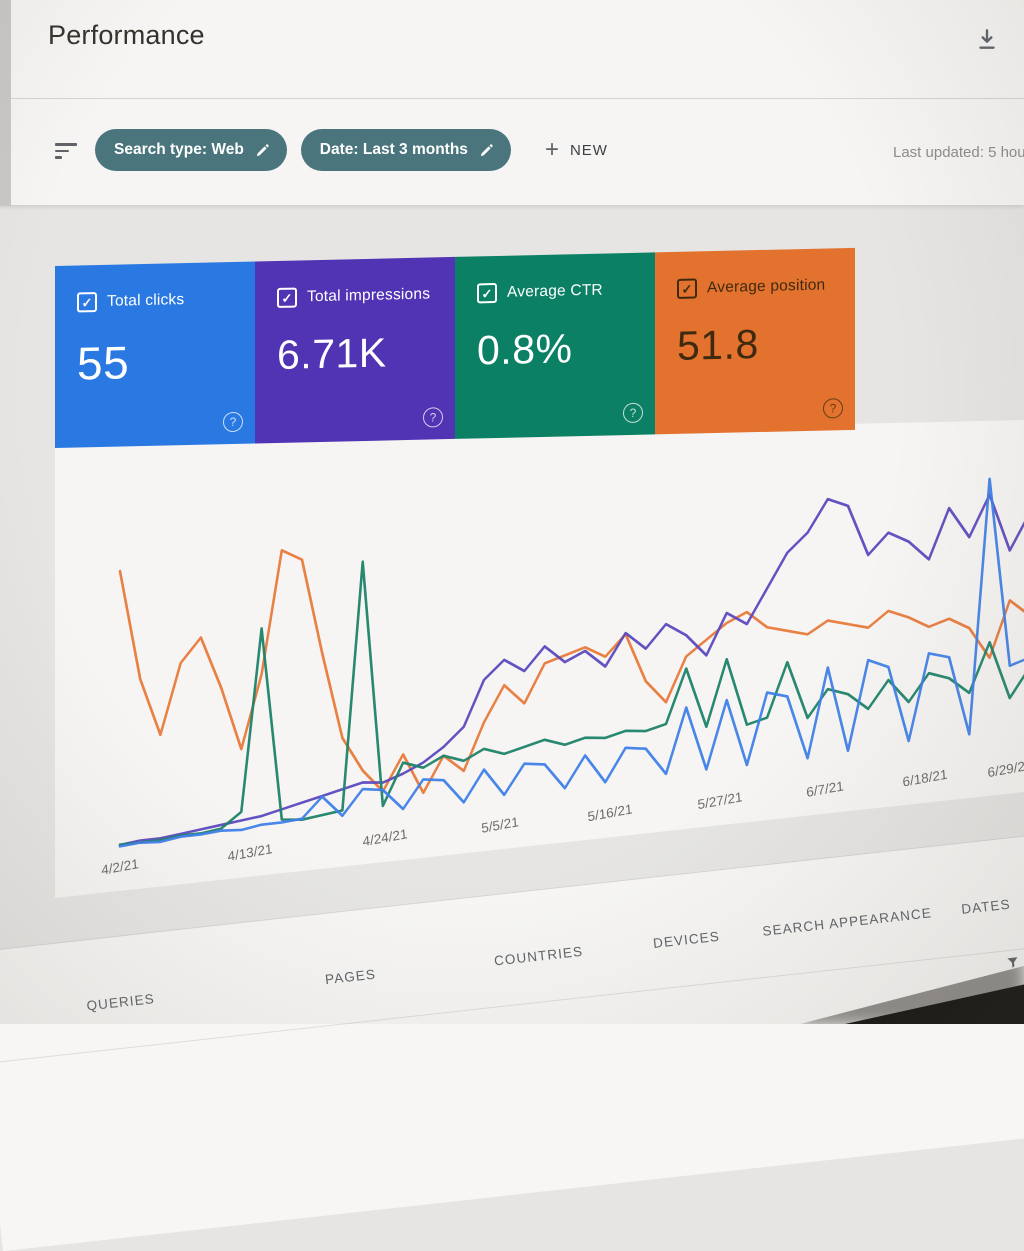  Describe the element at coordinates (120, 1002) in the screenshot. I see `tab-queries: QUERIES` at that location.